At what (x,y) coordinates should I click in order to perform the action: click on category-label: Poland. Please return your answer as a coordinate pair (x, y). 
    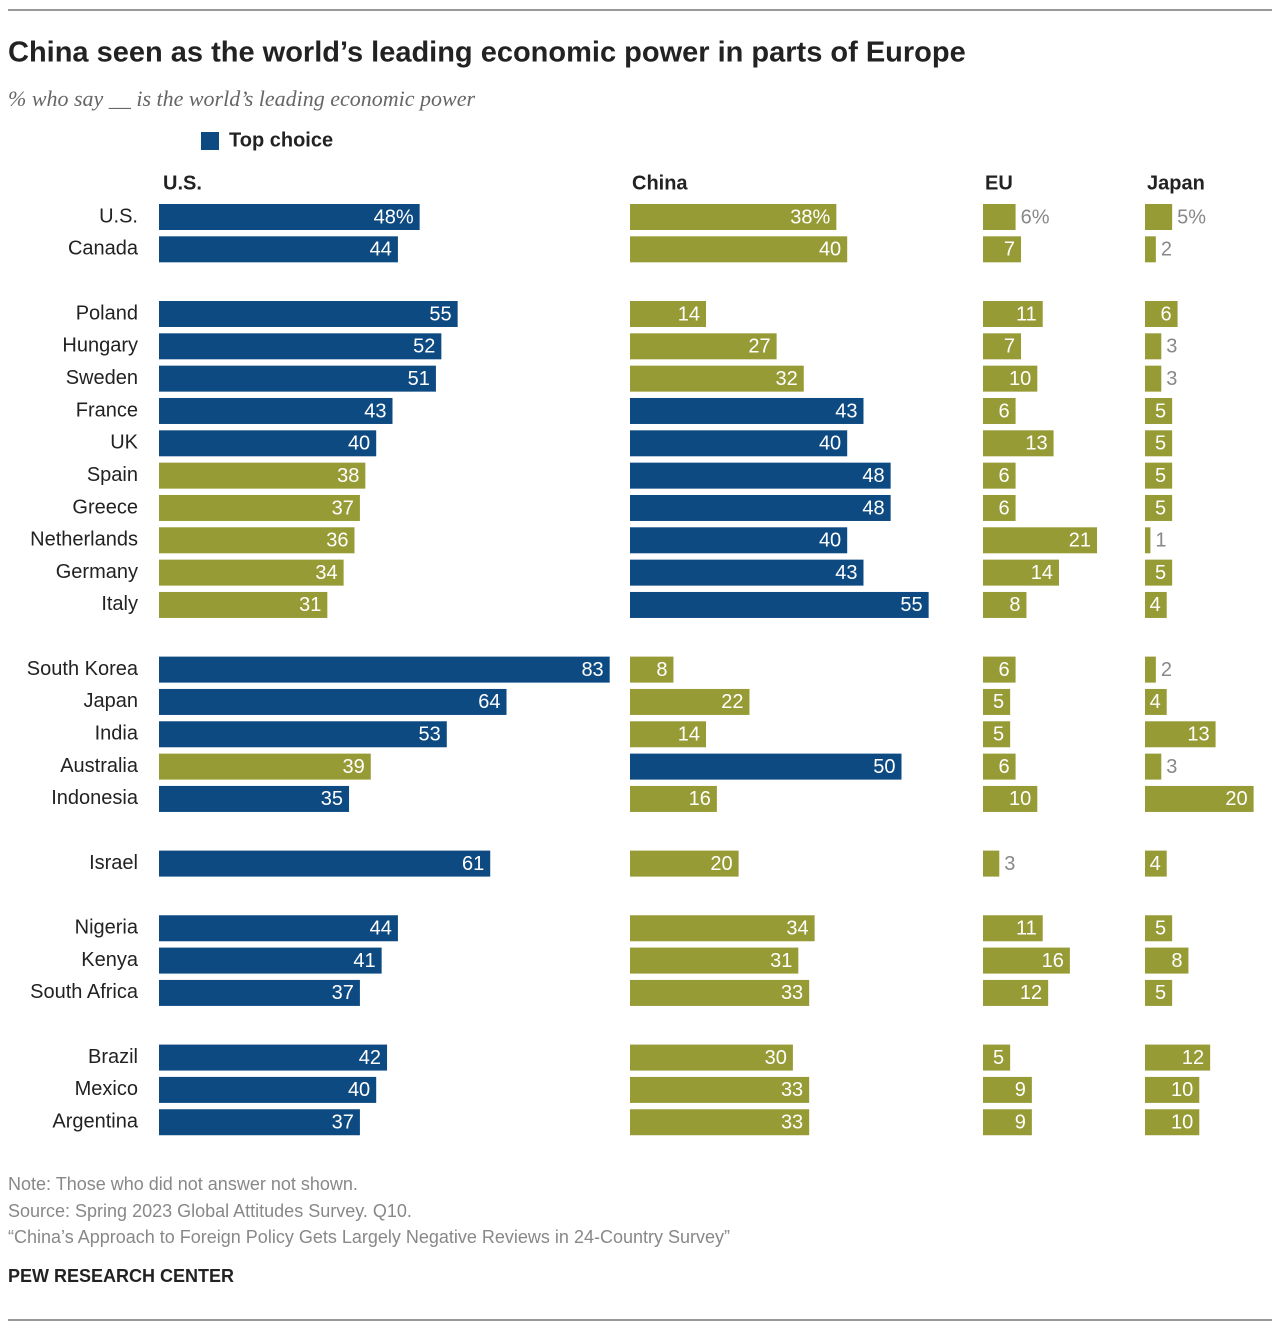
    Looking at the image, I should click on (107, 313).